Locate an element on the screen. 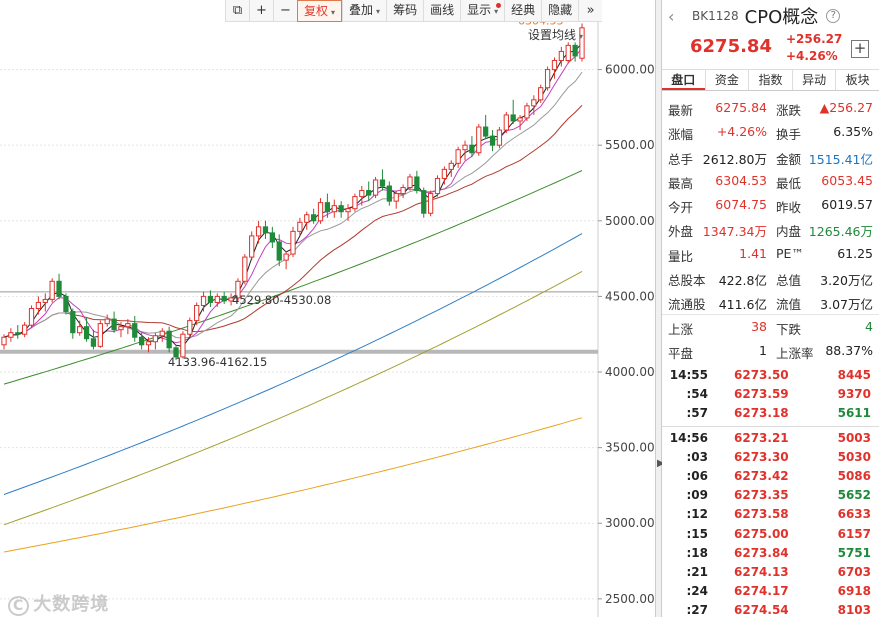 The image size is (879, 617). quote-label: 换手 is located at coordinates (789, 135).